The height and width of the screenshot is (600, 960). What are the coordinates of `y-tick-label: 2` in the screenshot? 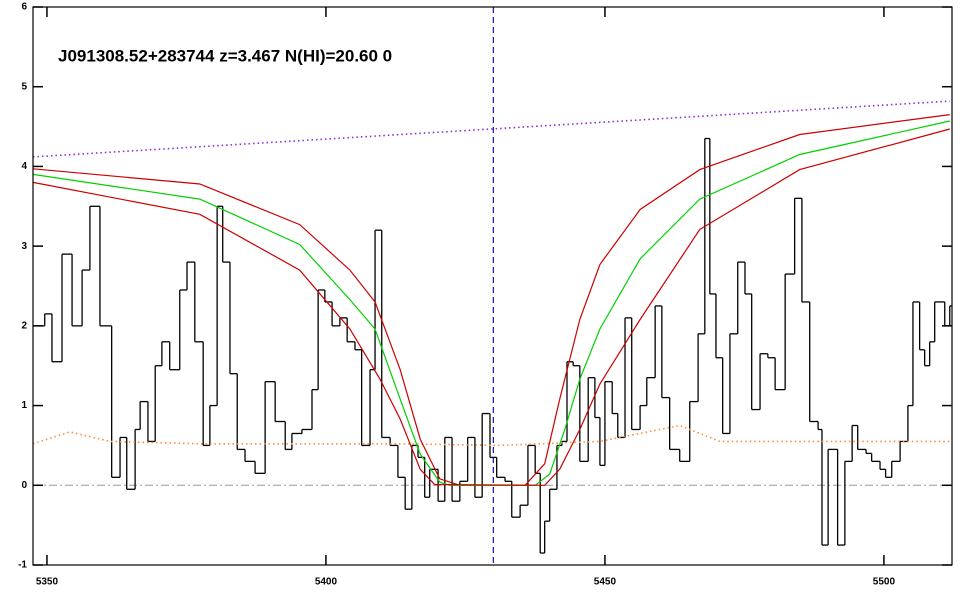 It's located at (24, 325).